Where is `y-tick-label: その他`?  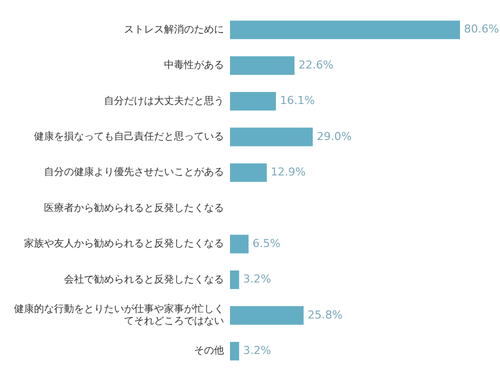 y-tick-label: その他 is located at coordinates (209, 350).